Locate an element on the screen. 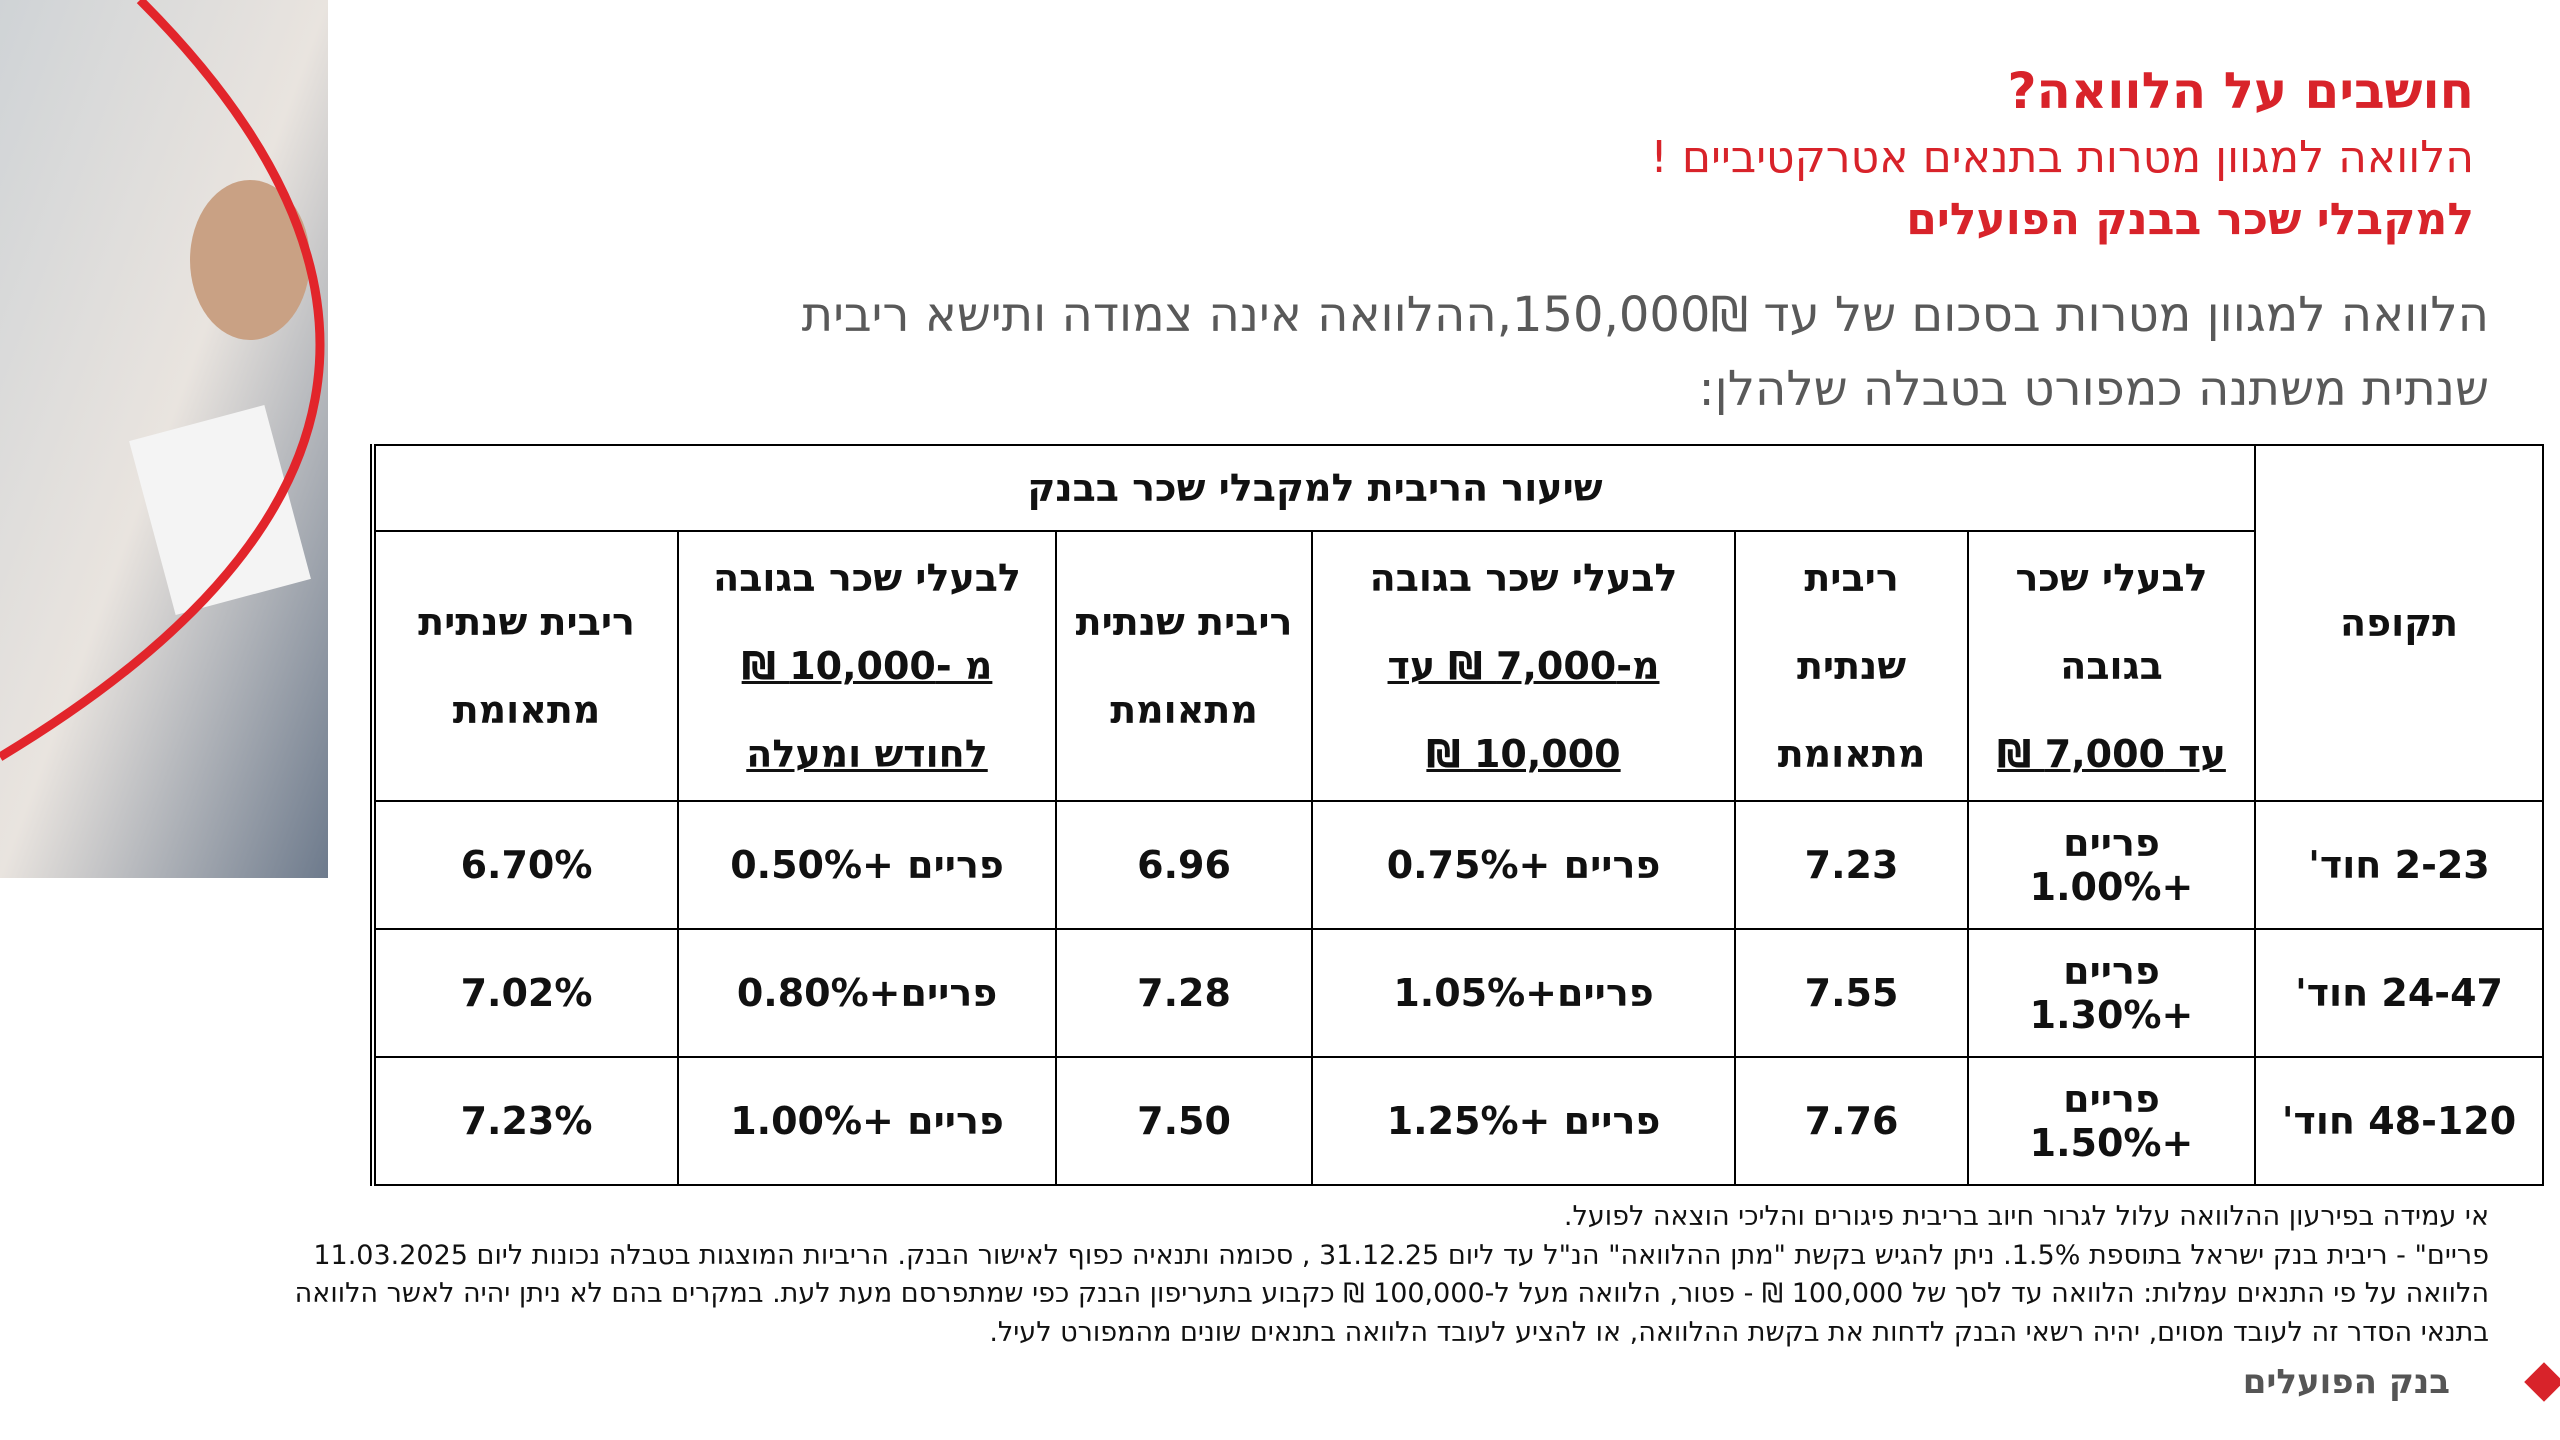 Image resolution: width=2560 pixels, height=1440 pixels. rate-cell: 7.76 is located at coordinates (1852, 1121).